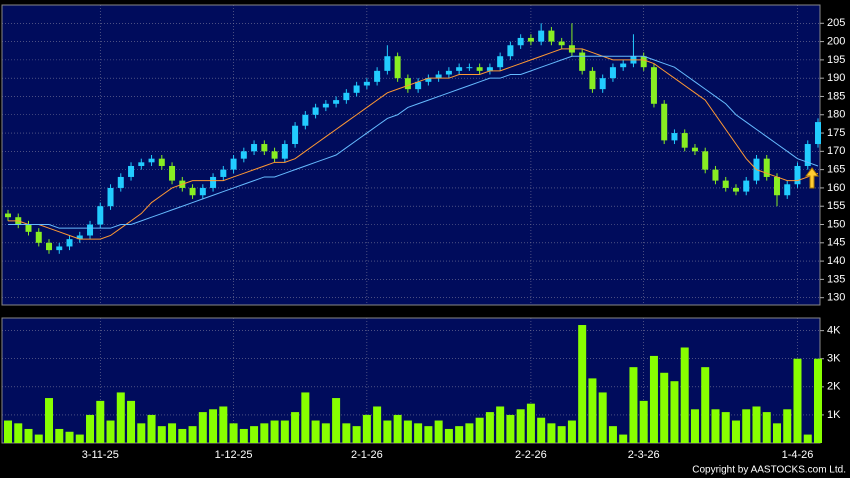  What do you see at coordinates (836, 170) in the screenshot?
I see `y-tick-label: 165` at bounding box center [836, 170].